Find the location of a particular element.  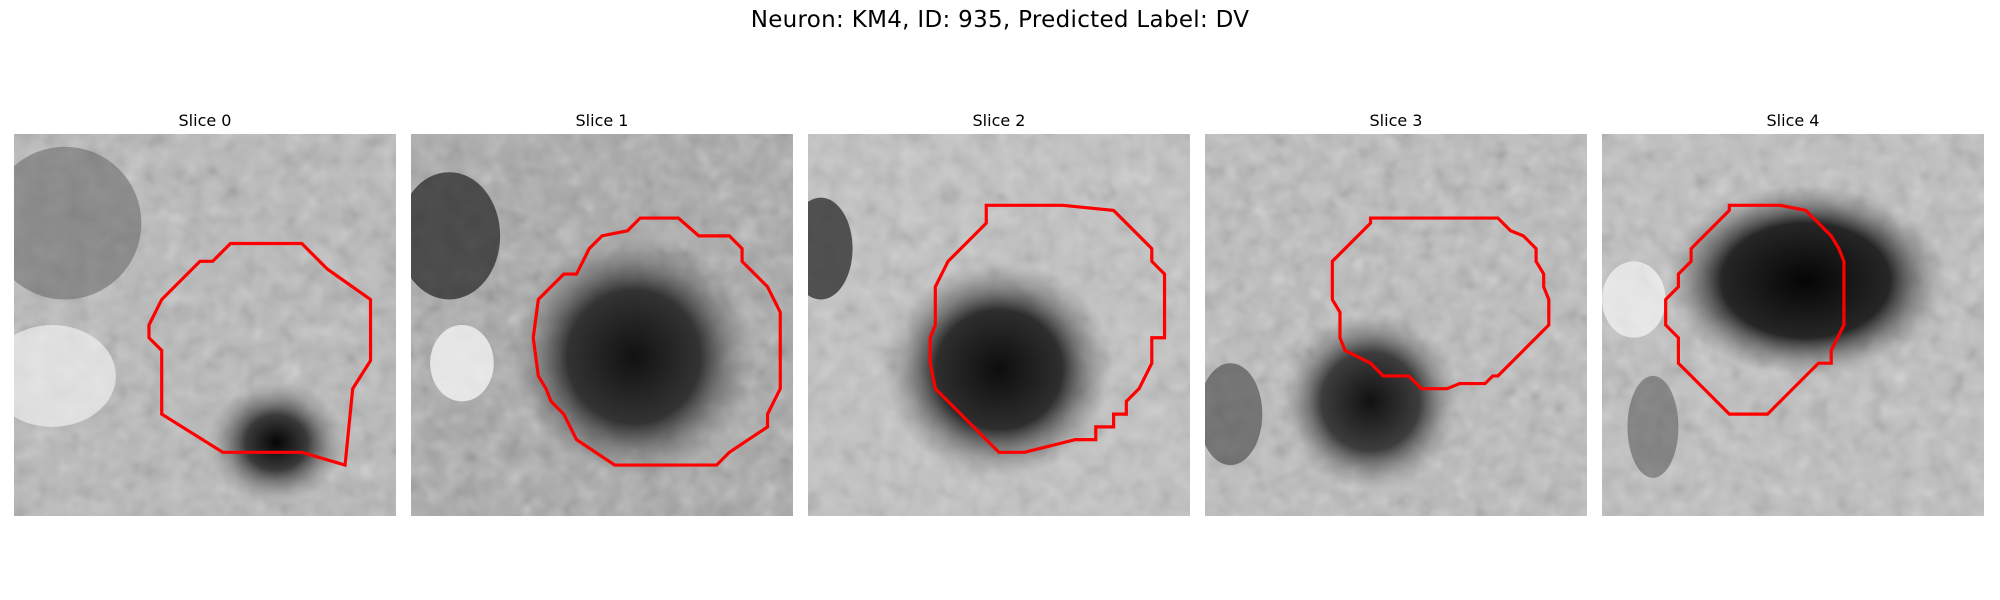

slice-panel-1: Slice 1 is located at coordinates (602, 313).